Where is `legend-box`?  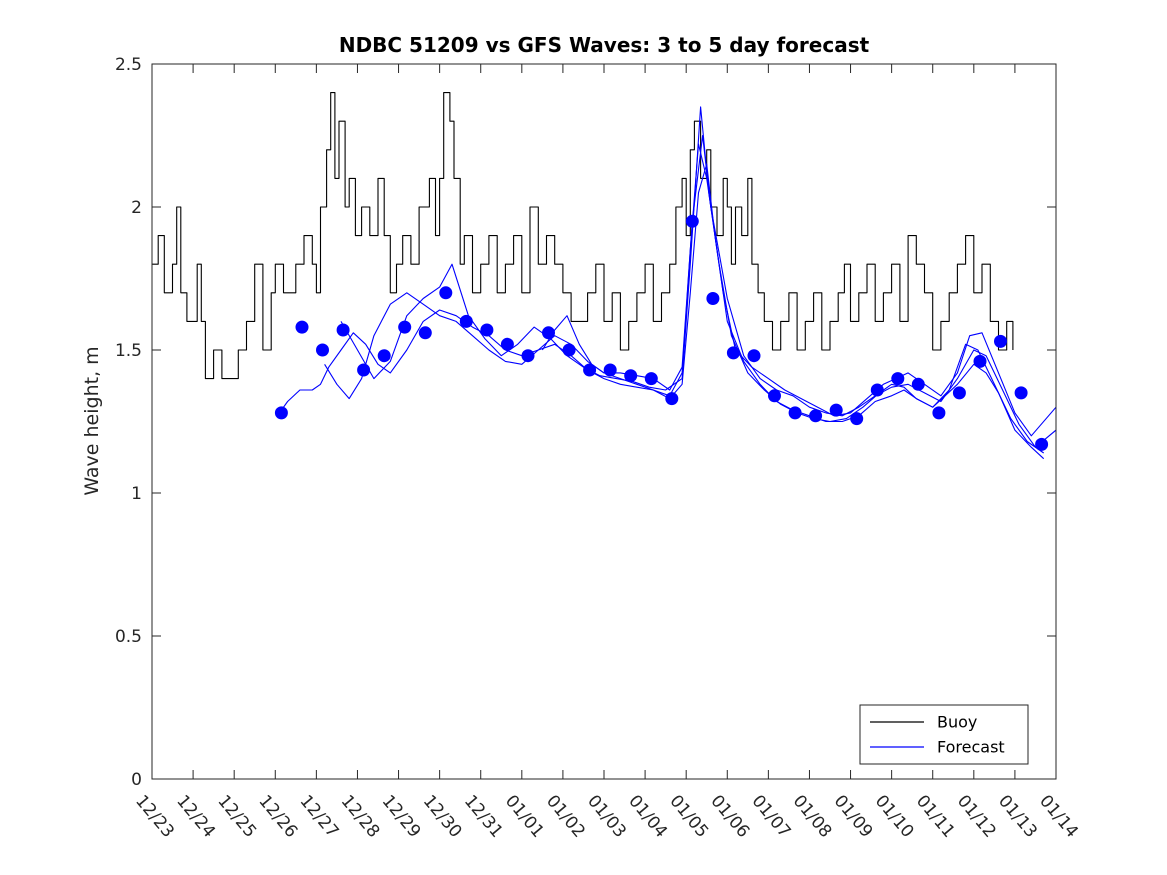 legend-box is located at coordinates (944, 734).